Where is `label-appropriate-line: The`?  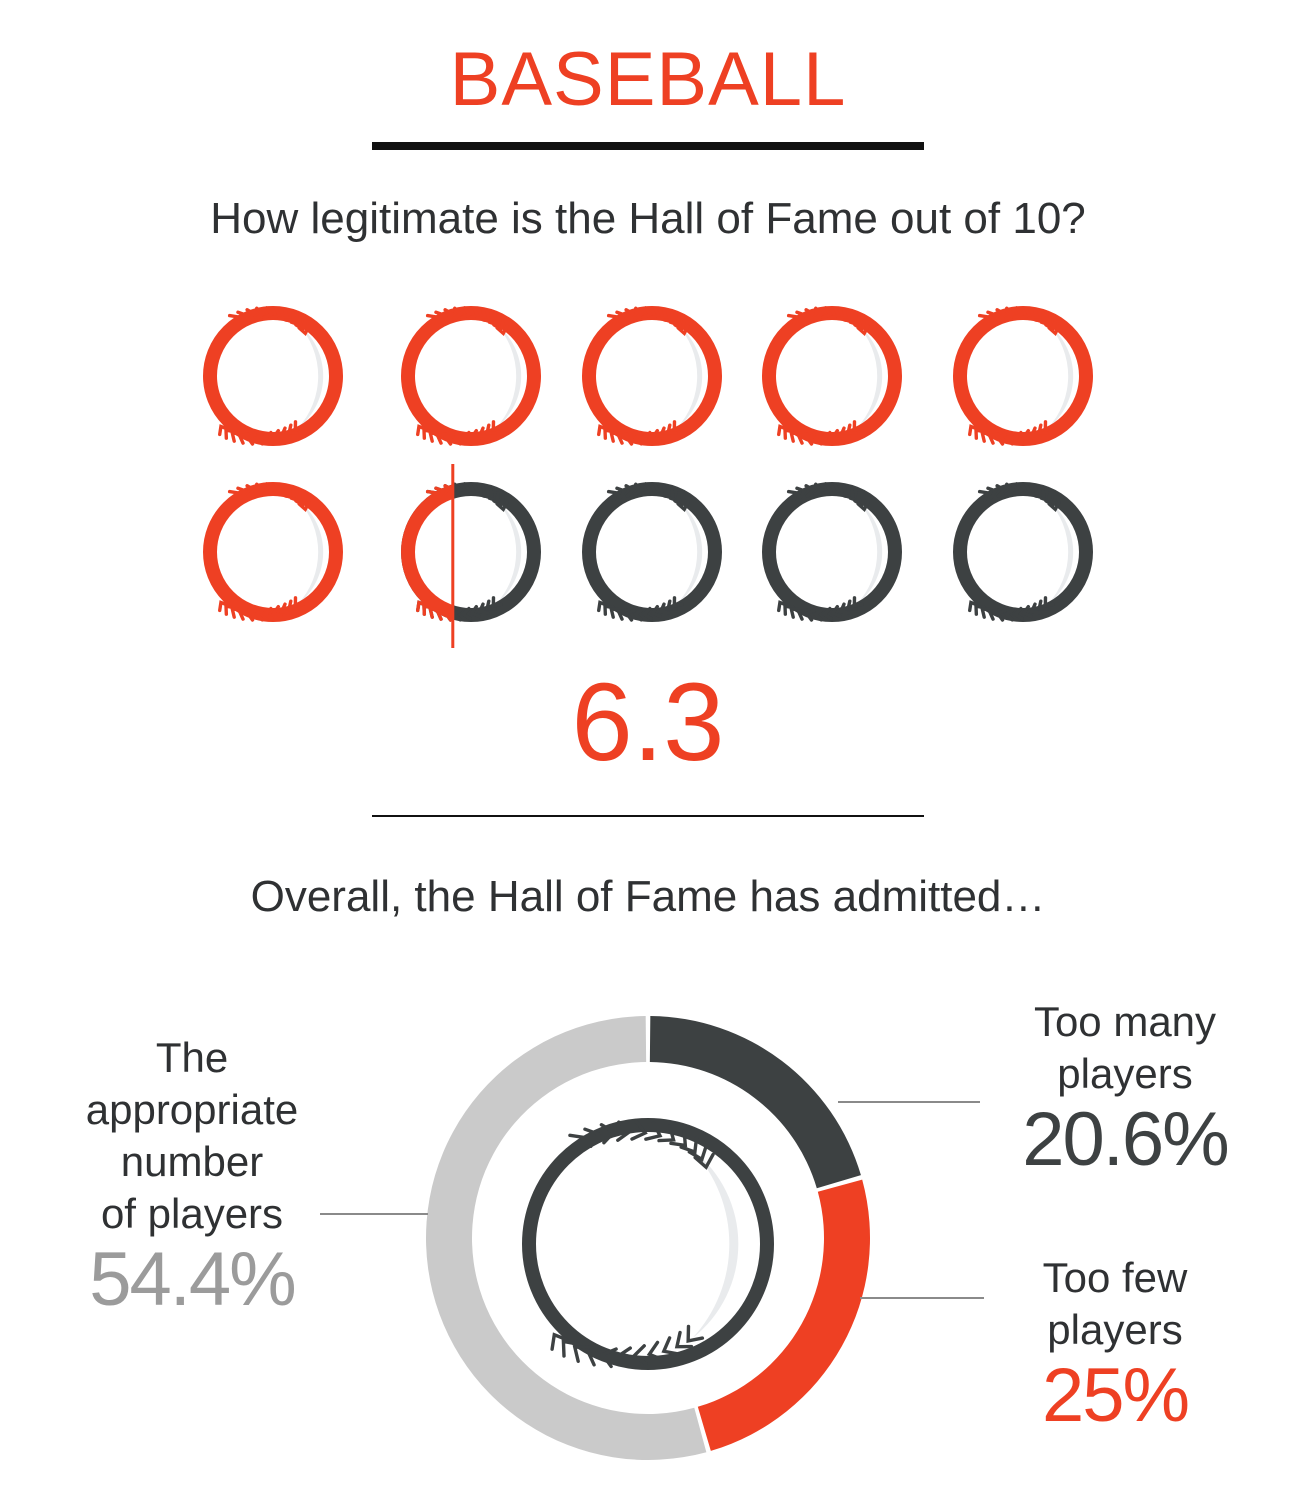 label-appropriate-line: The is located at coordinates (192, 1057).